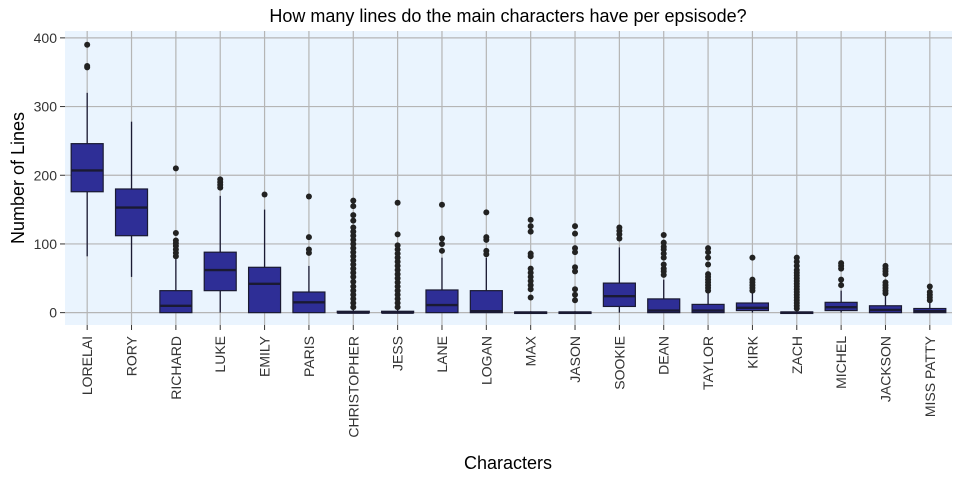  I want to click on box-miss-patty, so click(930, 298).